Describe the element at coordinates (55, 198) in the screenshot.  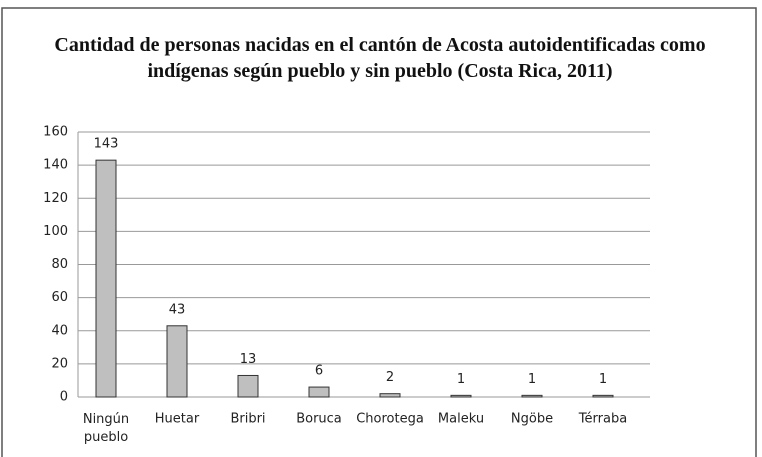
I see `y-tick-label: 120` at that location.